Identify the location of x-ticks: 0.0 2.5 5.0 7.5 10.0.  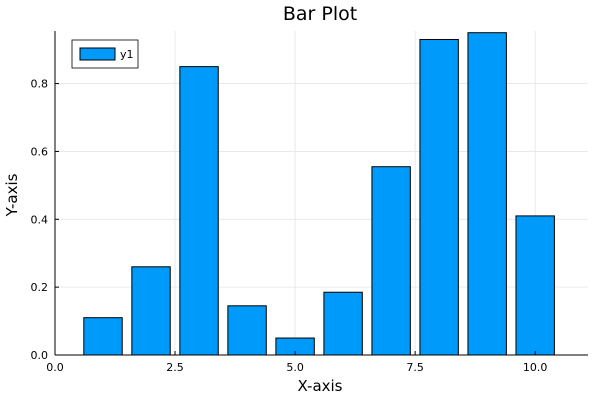
(296, 362).